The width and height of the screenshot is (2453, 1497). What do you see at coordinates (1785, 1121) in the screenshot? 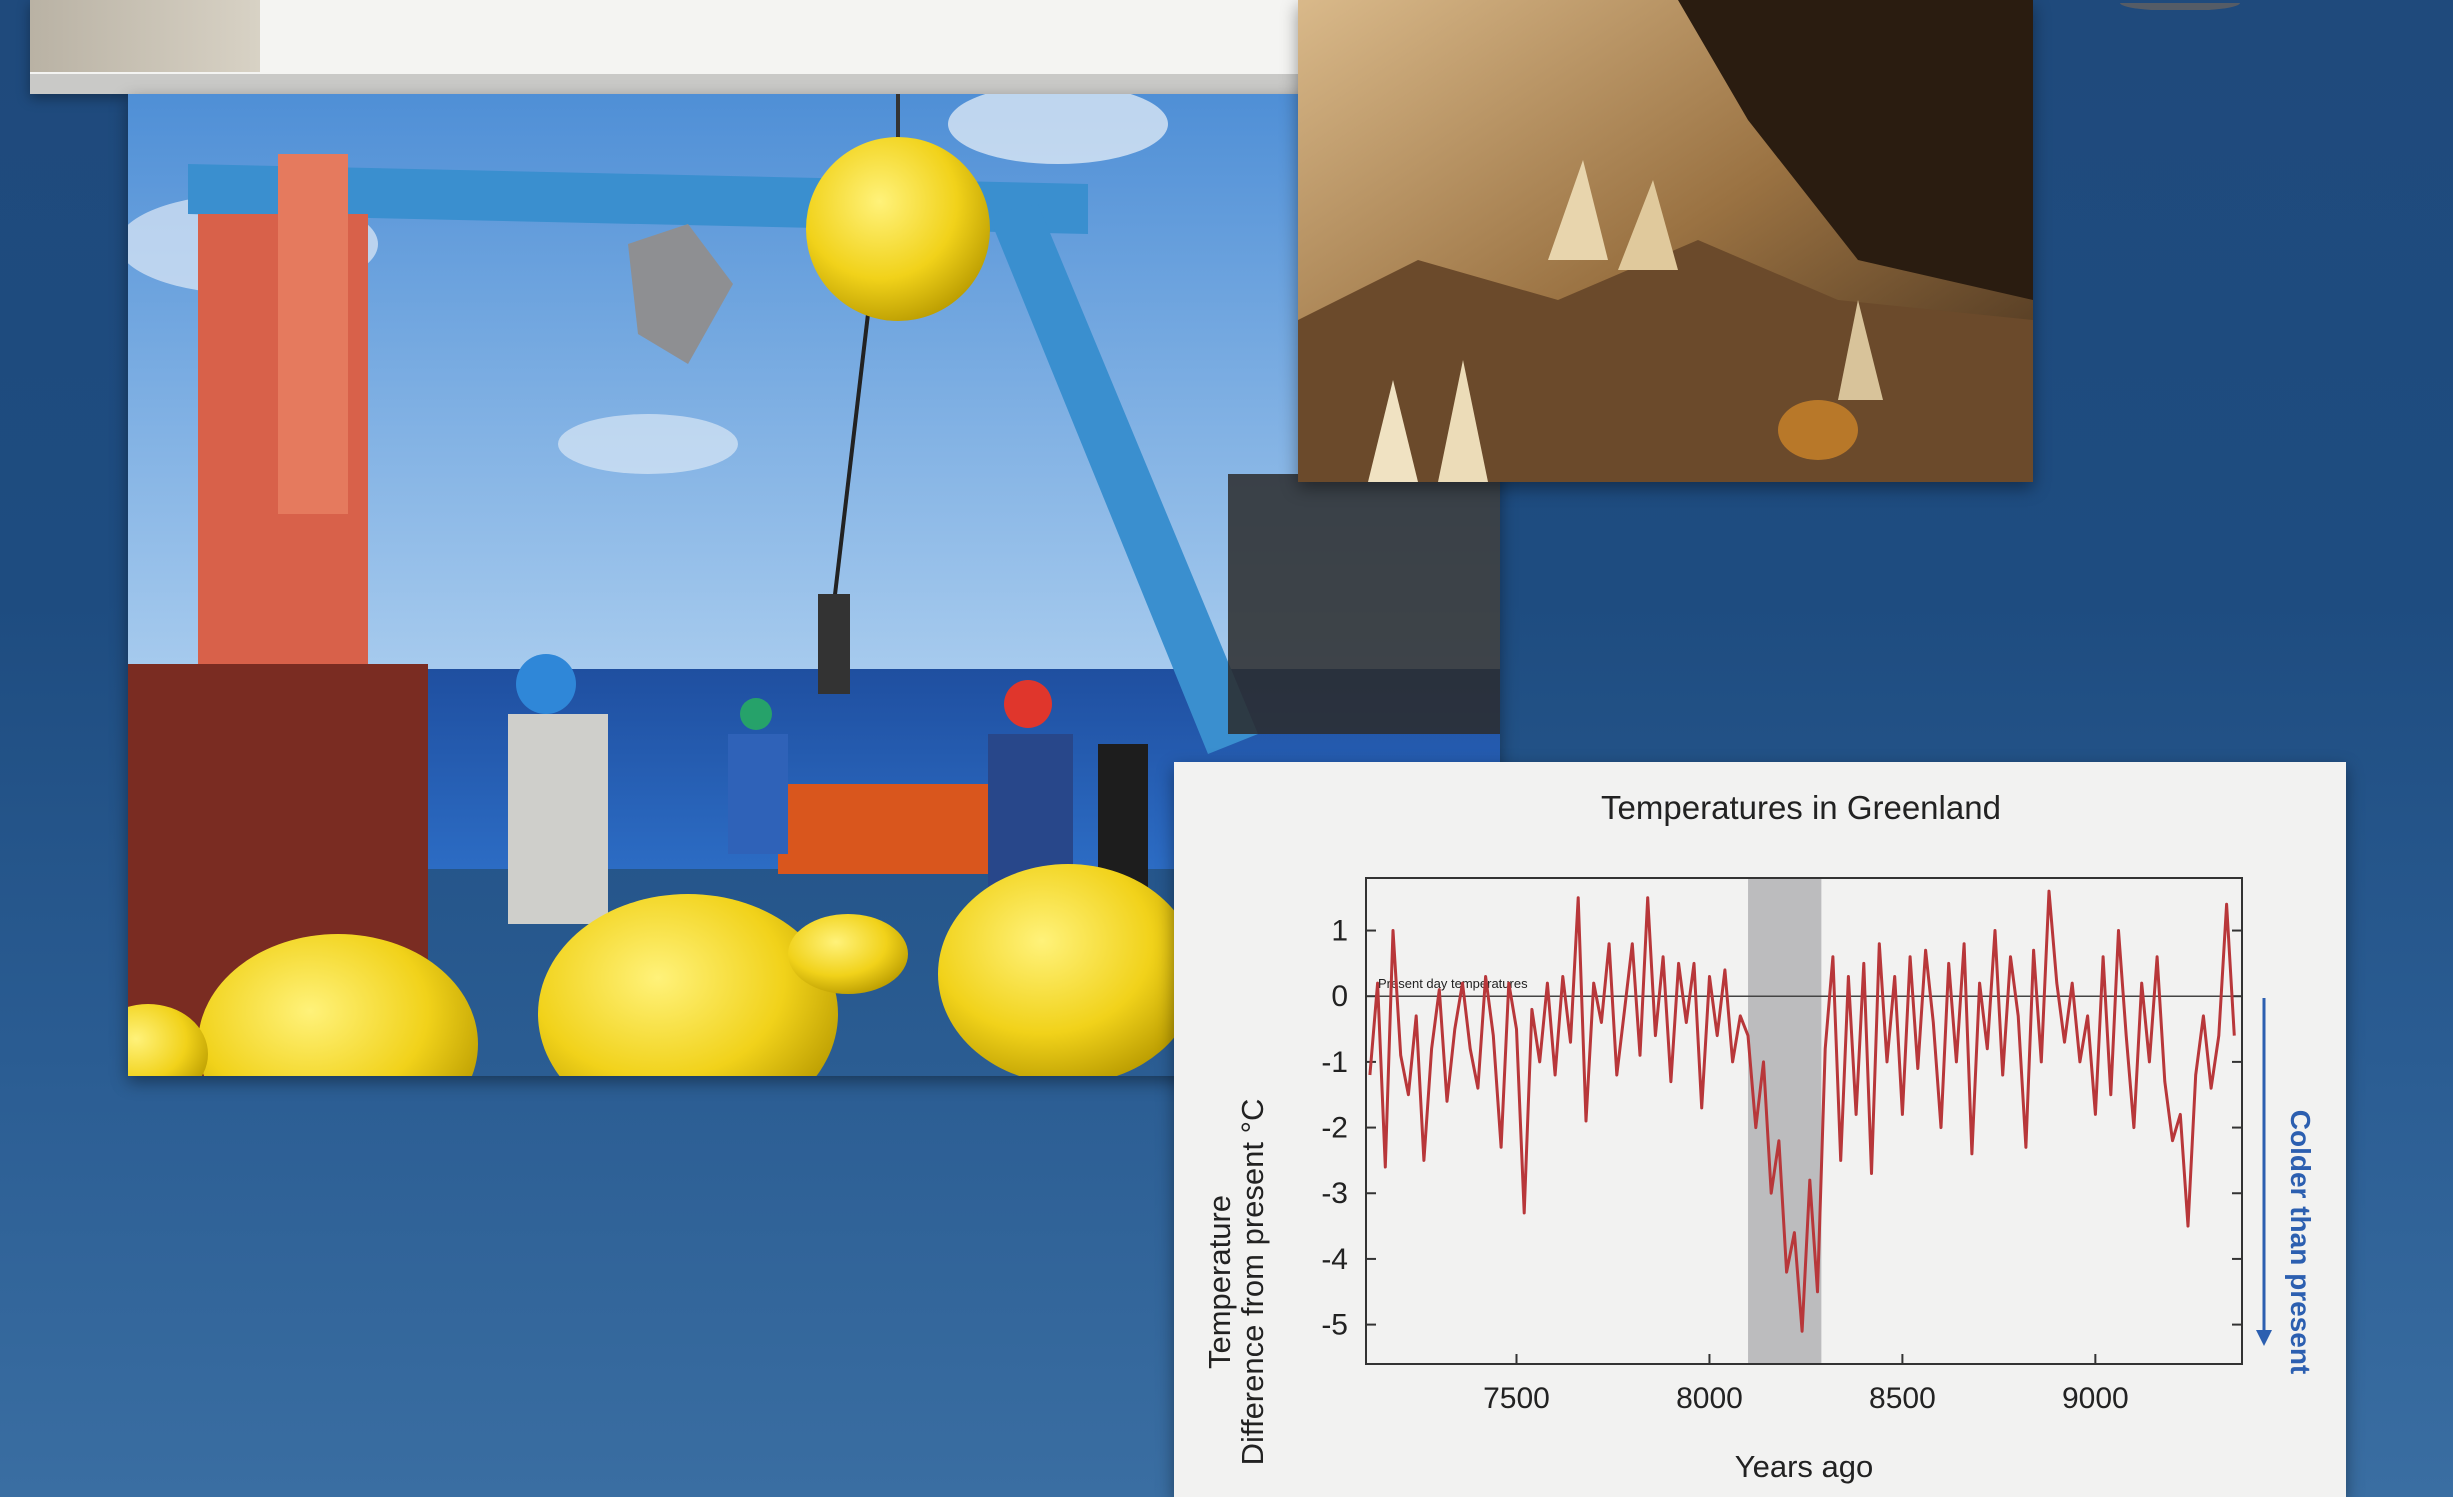
I see `shaded-region` at bounding box center [1785, 1121].